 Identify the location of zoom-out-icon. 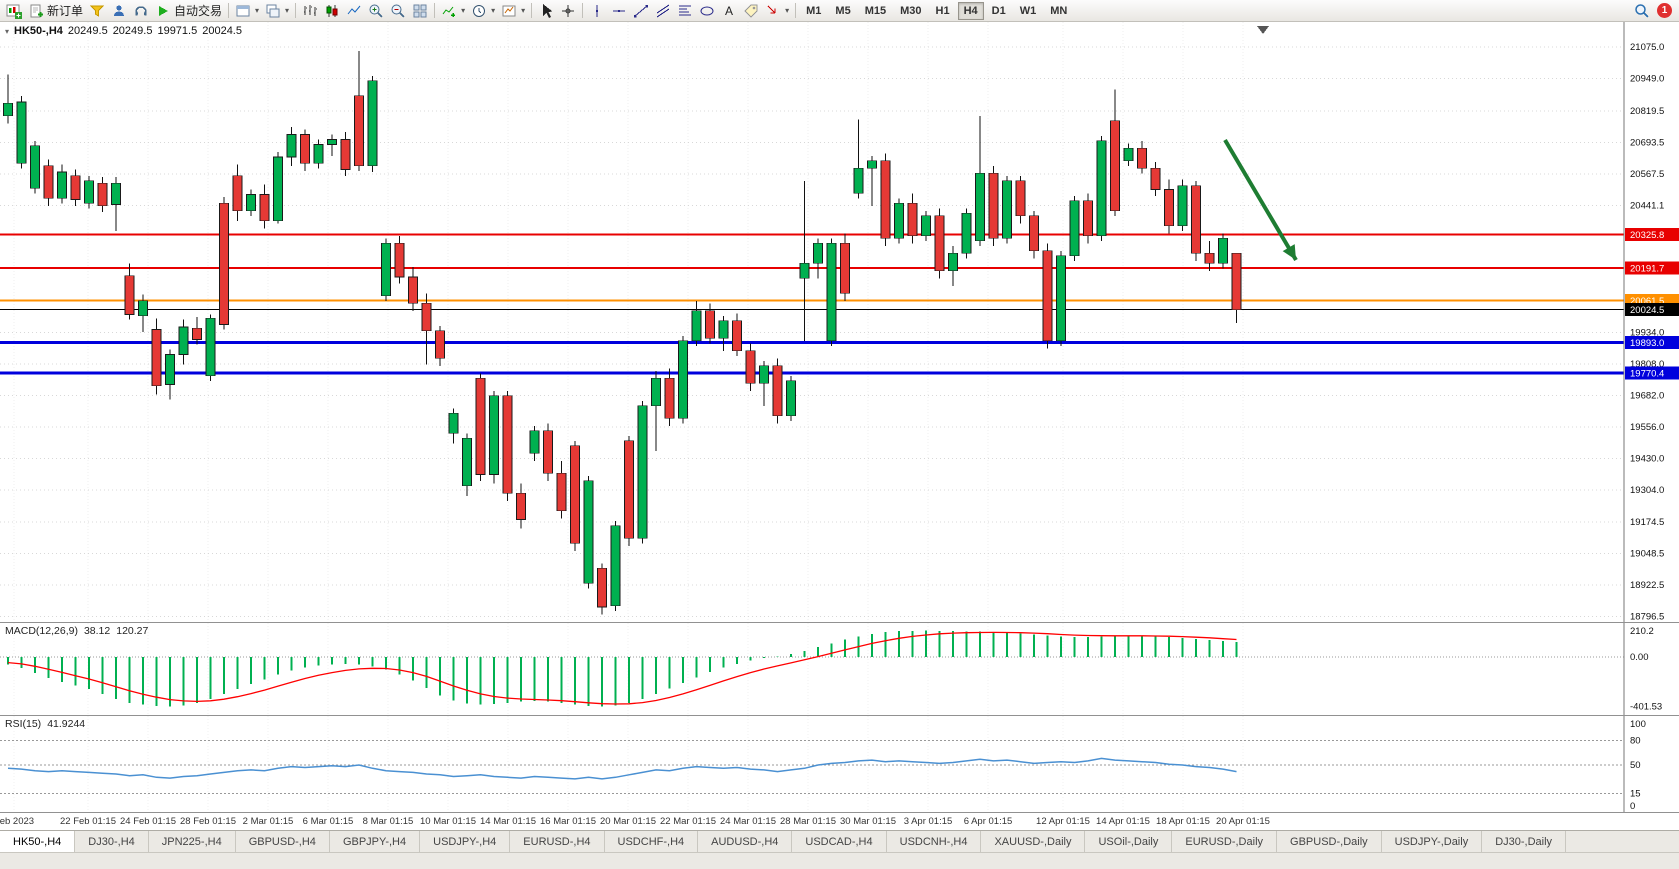
(398, 11).